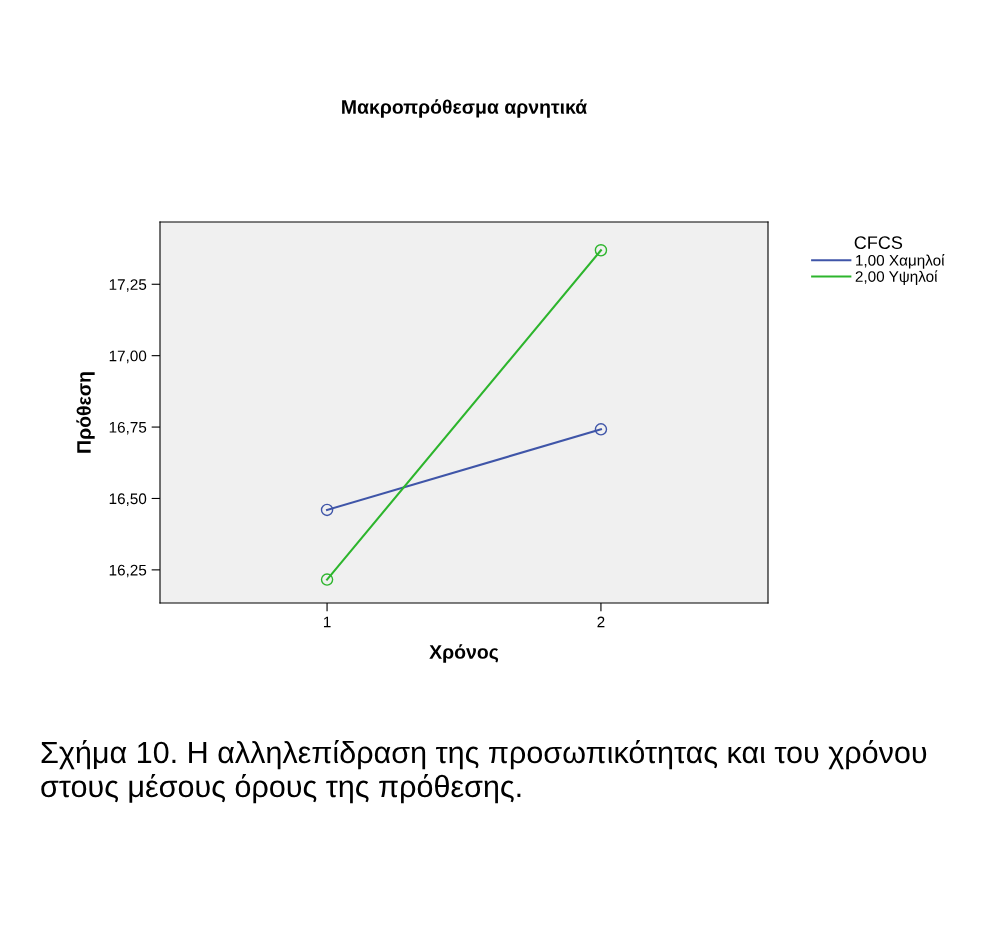  What do you see at coordinates (128, 357) in the screenshot?
I see `y-tick-label: 17,00` at bounding box center [128, 357].